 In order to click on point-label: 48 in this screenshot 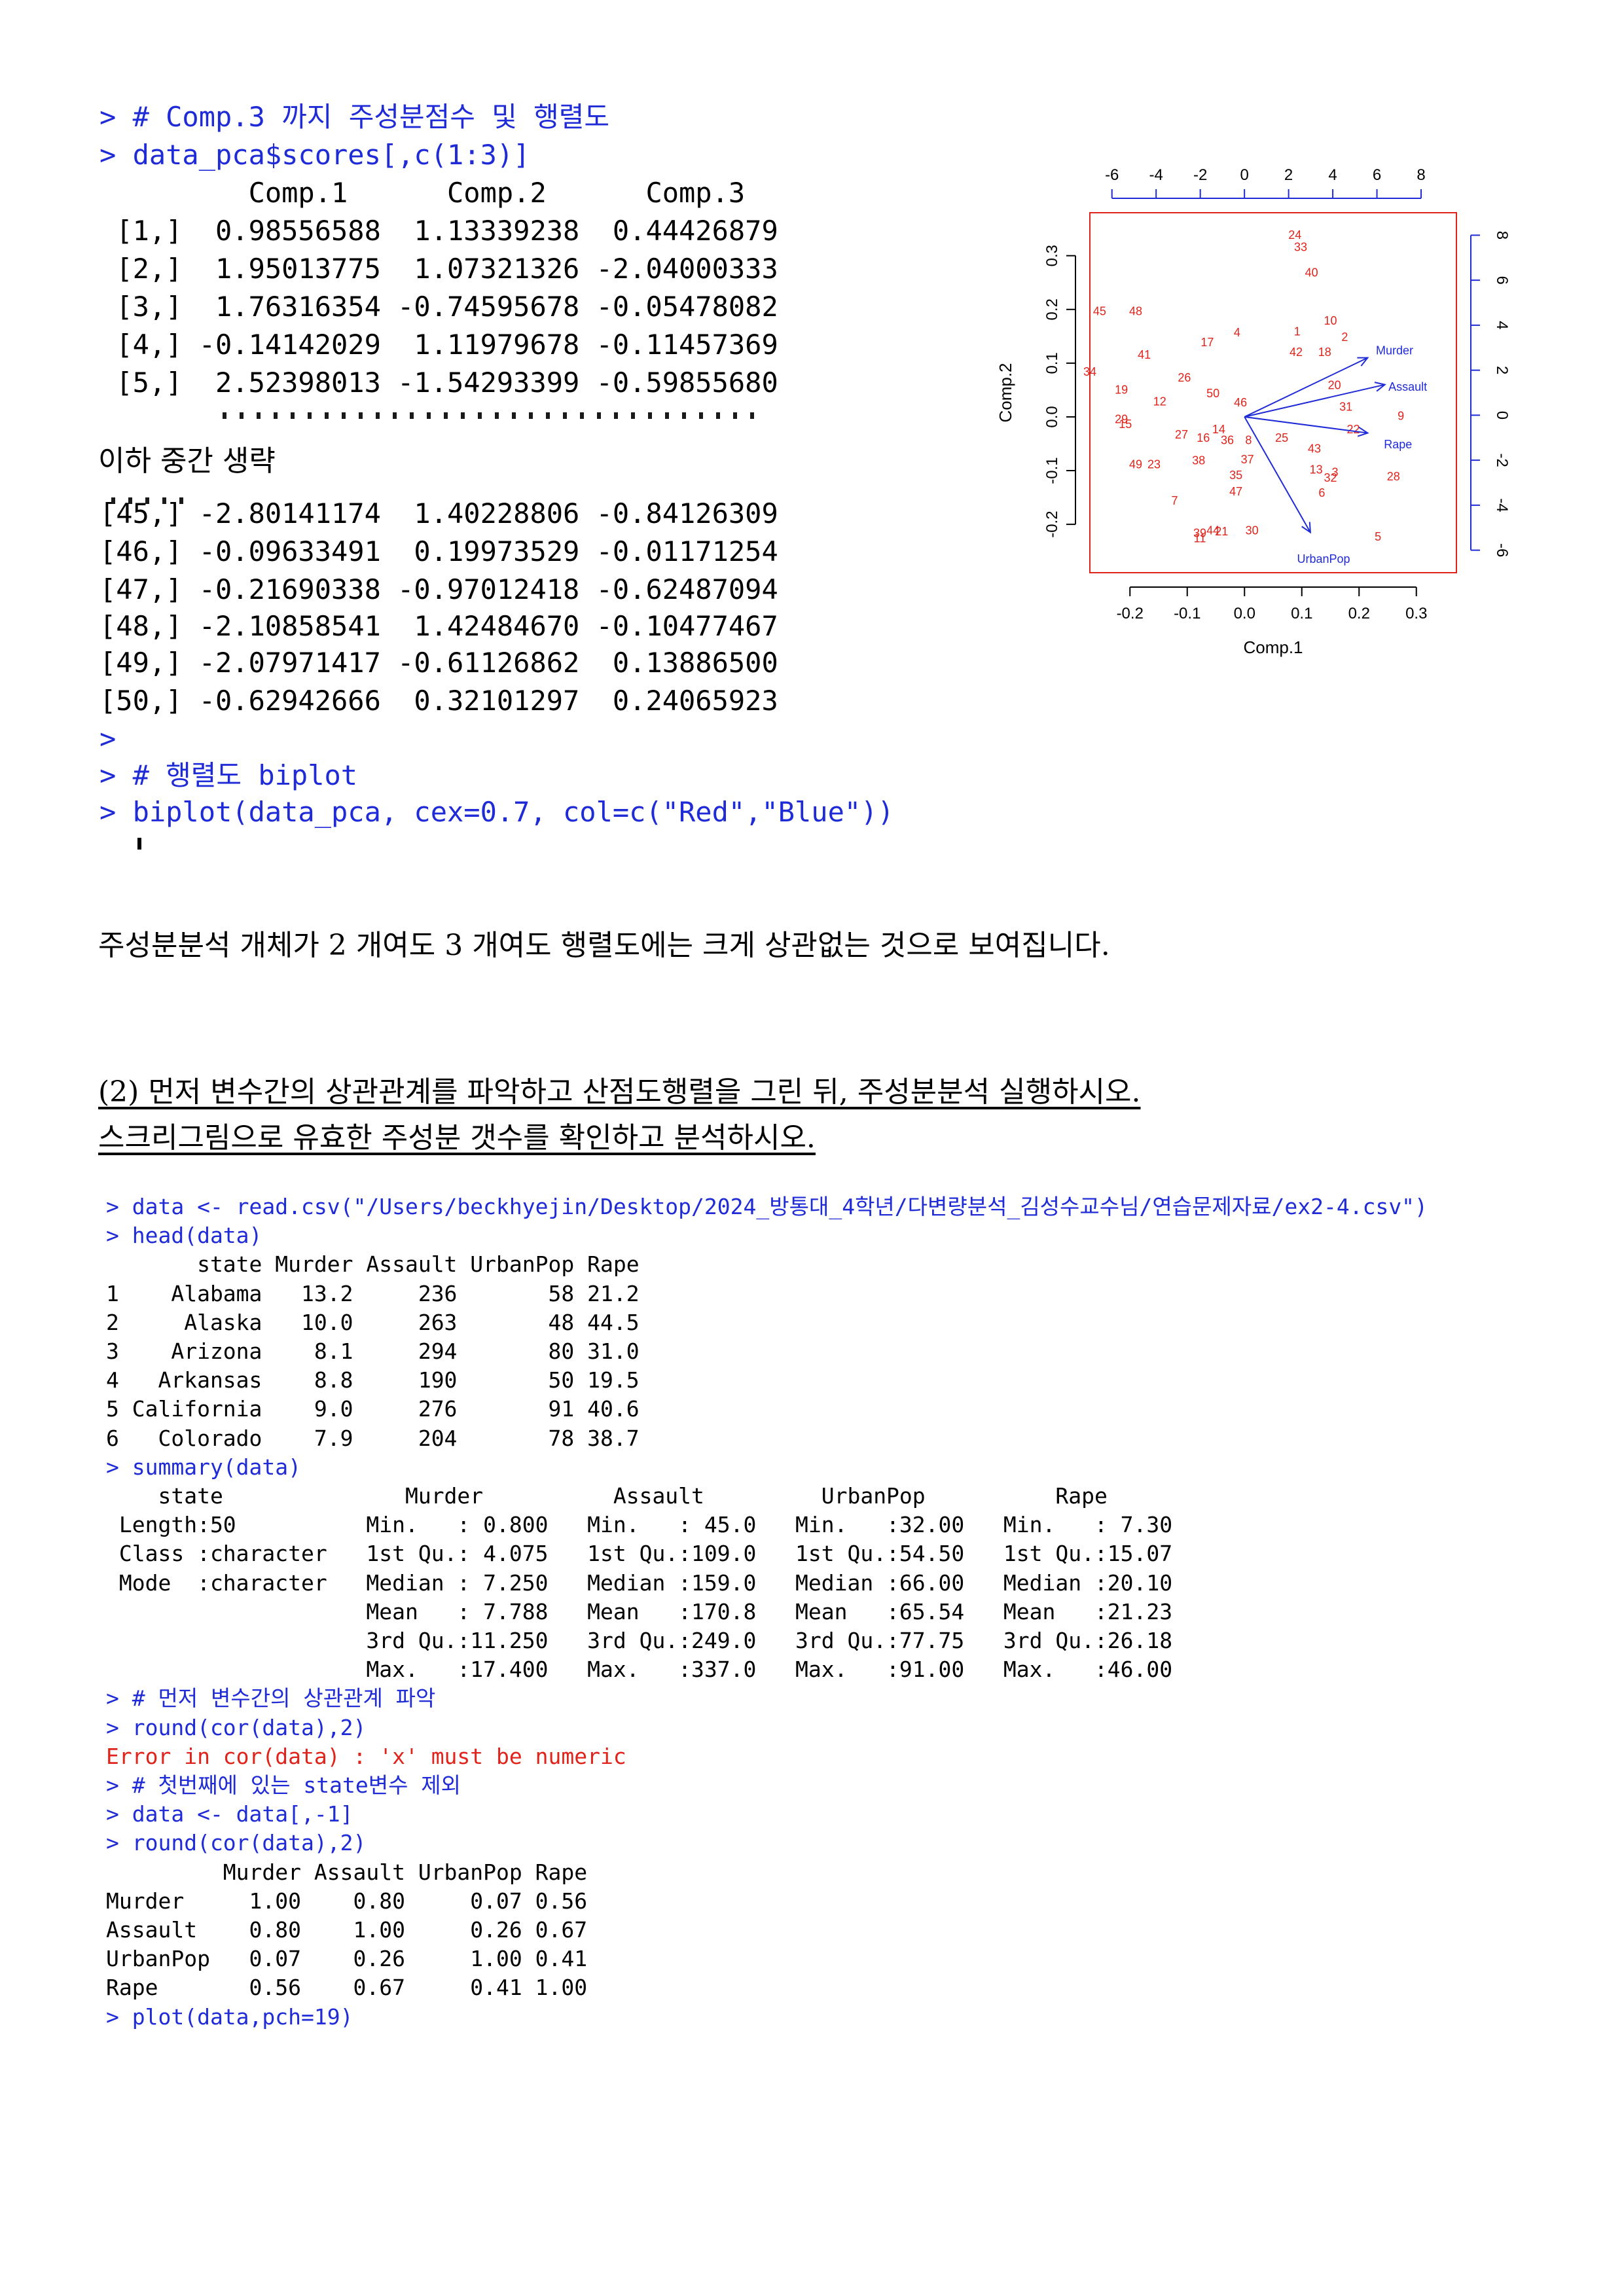, I will do `click(1135, 310)`.